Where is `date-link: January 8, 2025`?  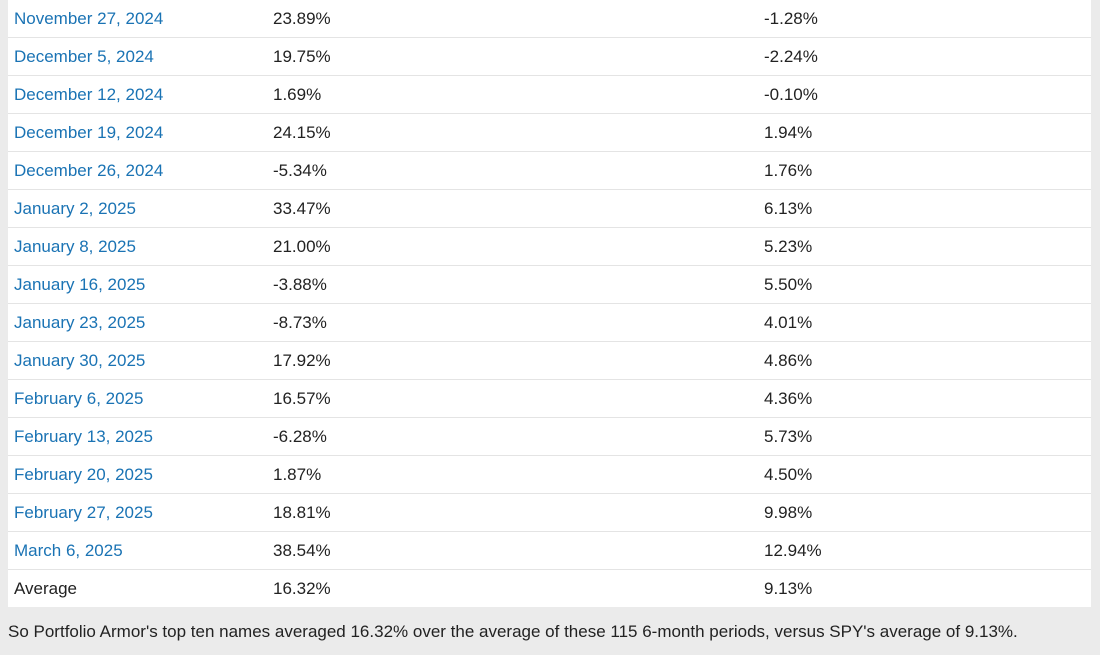 date-link: January 8, 2025 is located at coordinates (75, 246).